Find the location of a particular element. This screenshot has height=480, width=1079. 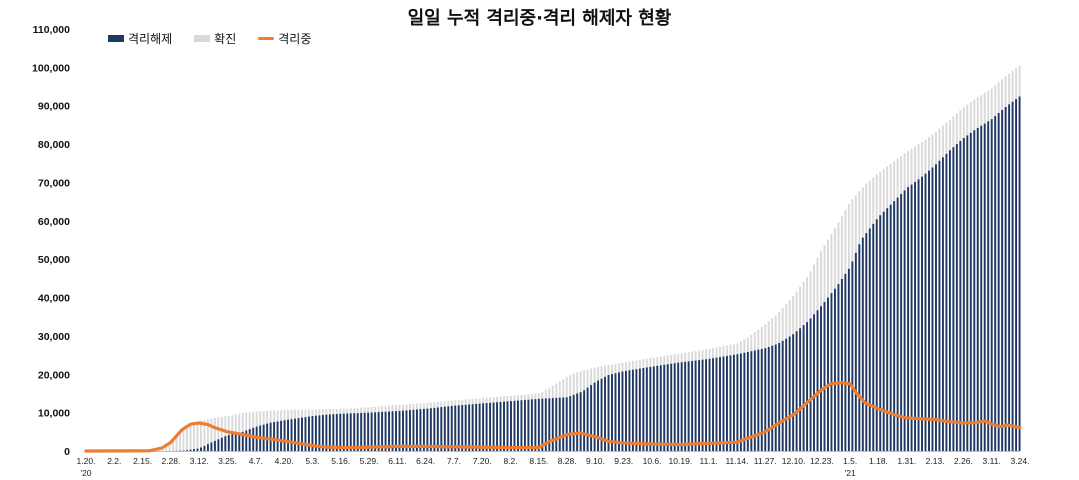

y-tick-label: 110,000 is located at coordinates (52, 30).